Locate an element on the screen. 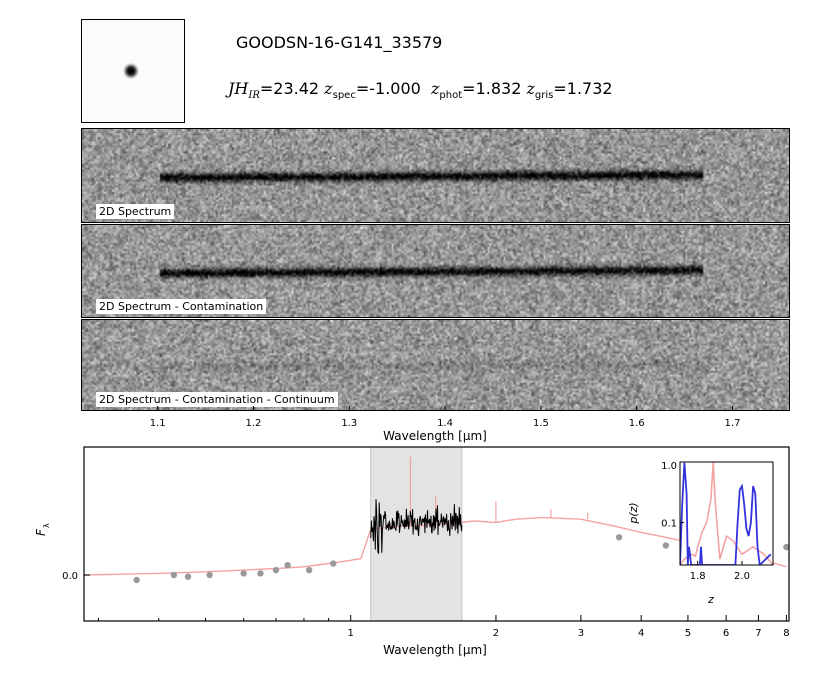 The image size is (831, 690). pz-xtick-label: 1.8 is located at coordinates (698, 576).